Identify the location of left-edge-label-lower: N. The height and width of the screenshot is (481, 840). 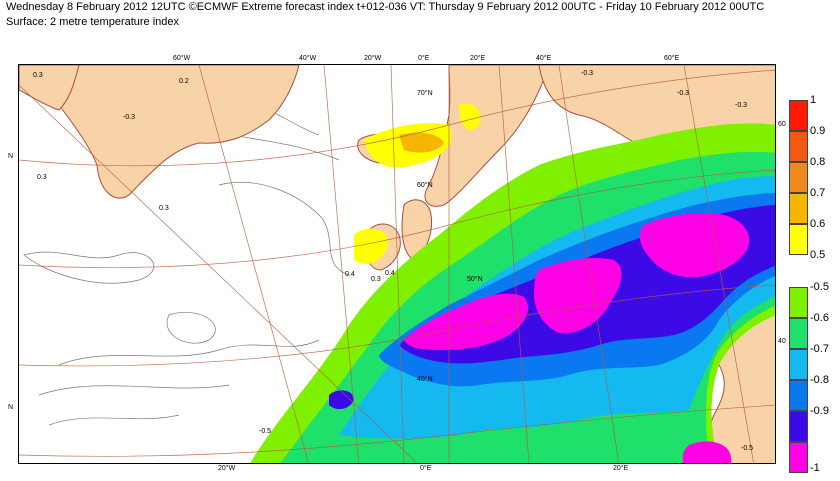
(11, 407).